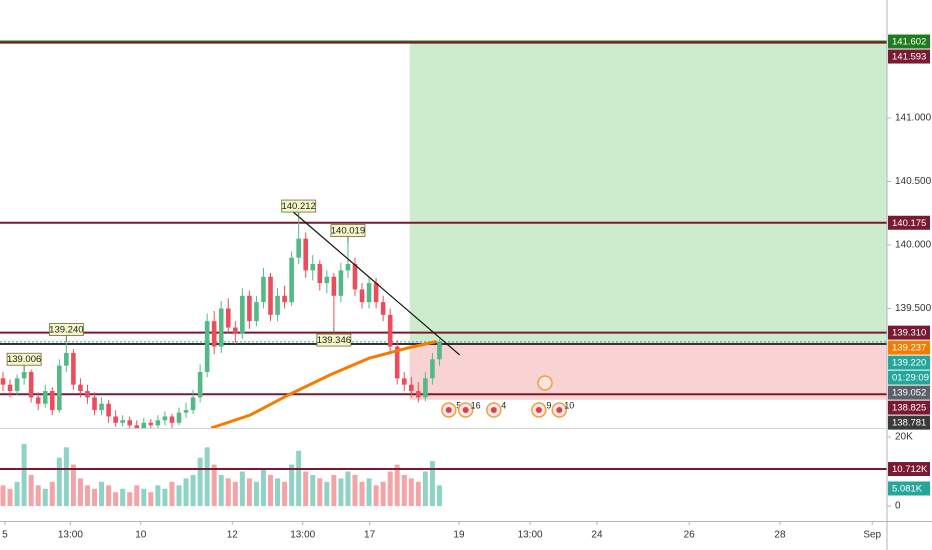 The height and width of the screenshot is (550, 932). What do you see at coordinates (443, 475) in the screenshot?
I see `volume-pane` at bounding box center [443, 475].